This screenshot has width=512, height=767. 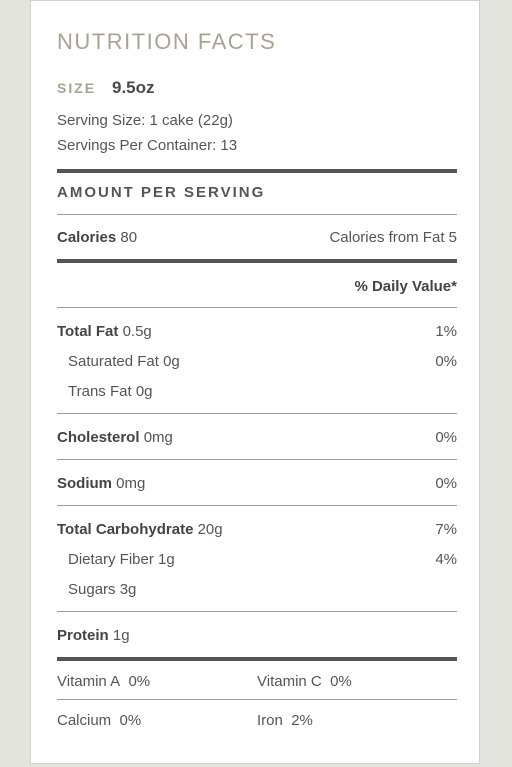 What do you see at coordinates (128, 589) in the screenshot?
I see `nutrient-amount: 3g` at bounding box center [128, 589].